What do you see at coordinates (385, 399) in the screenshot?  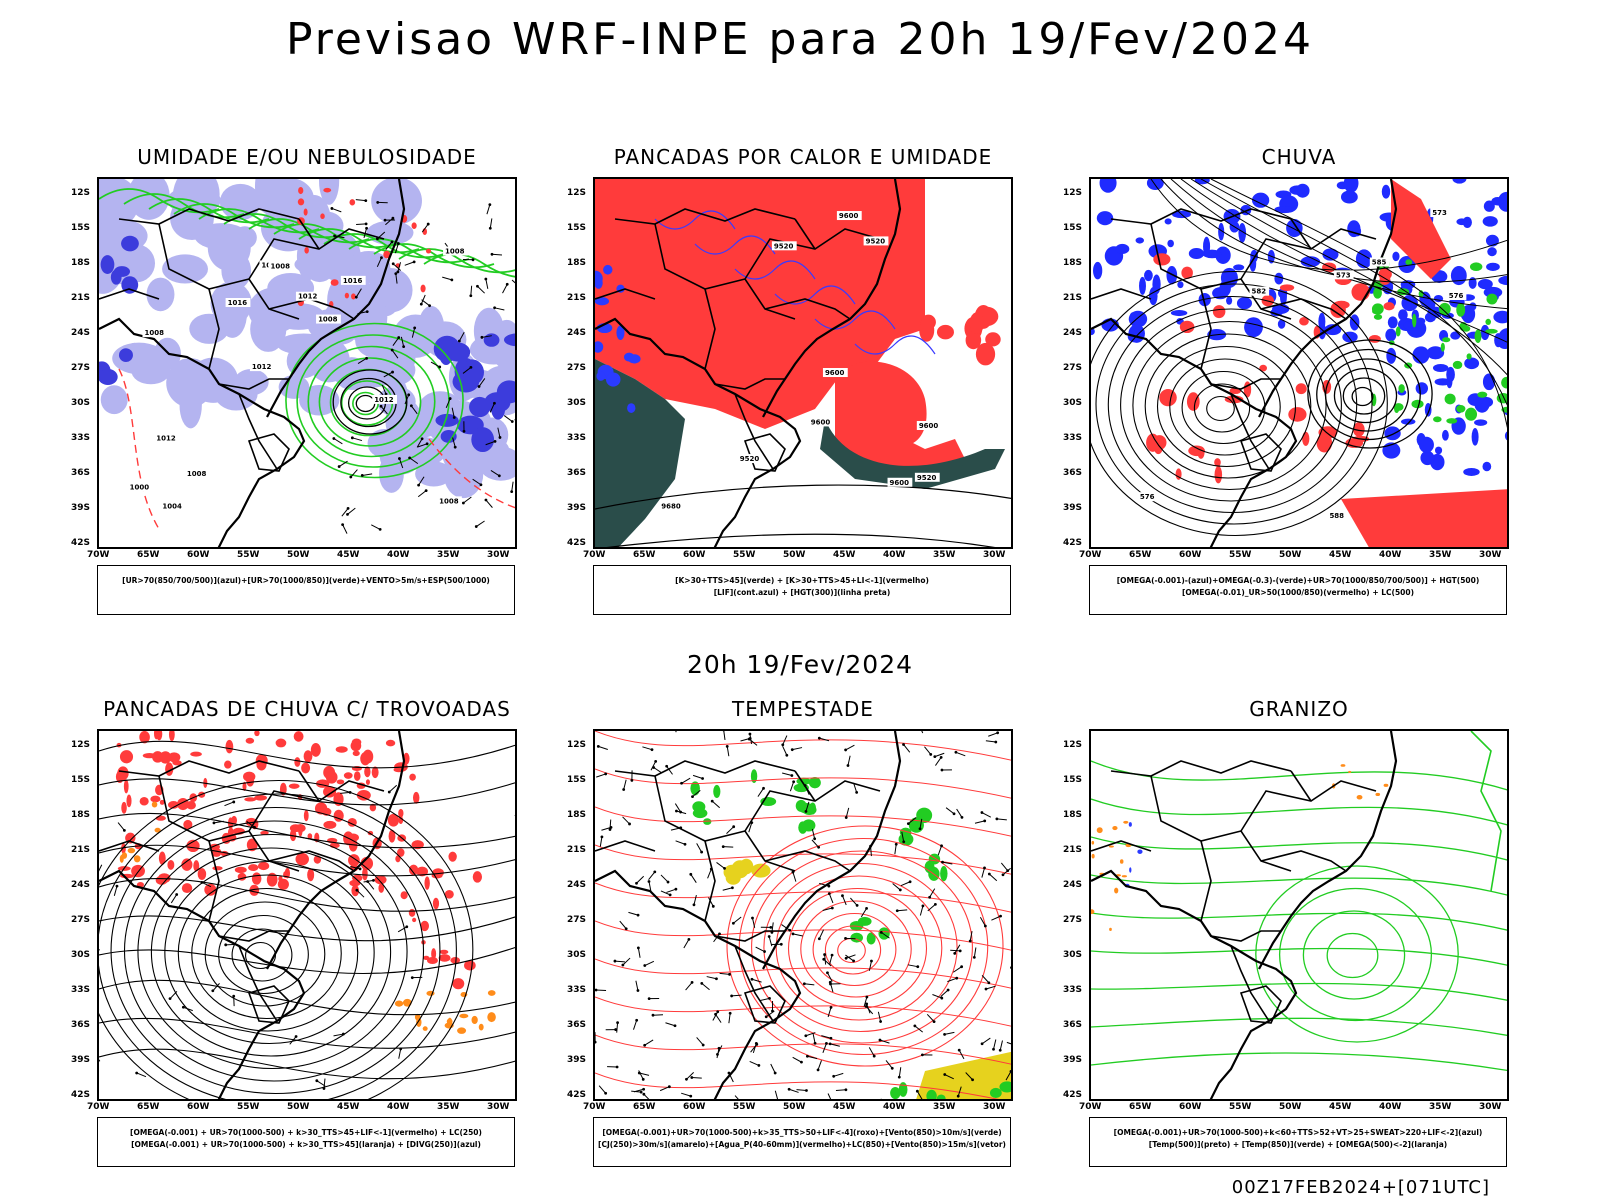 I see `contour-label: 1012` at bounding box center [385, 399].